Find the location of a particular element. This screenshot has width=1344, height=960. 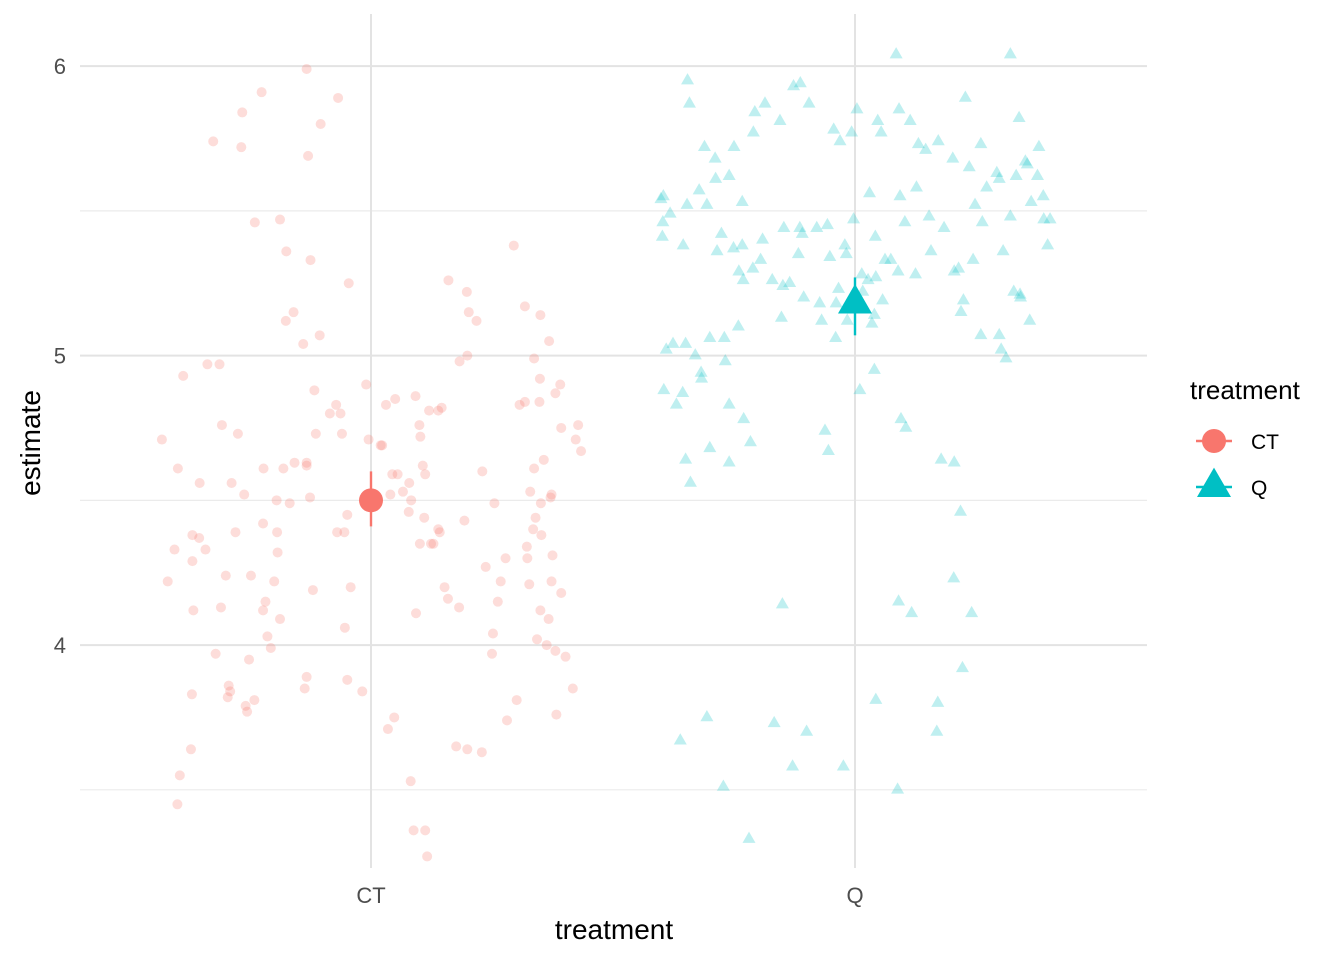

legend-label-Q: Q is located at coordinates (1259, 488).